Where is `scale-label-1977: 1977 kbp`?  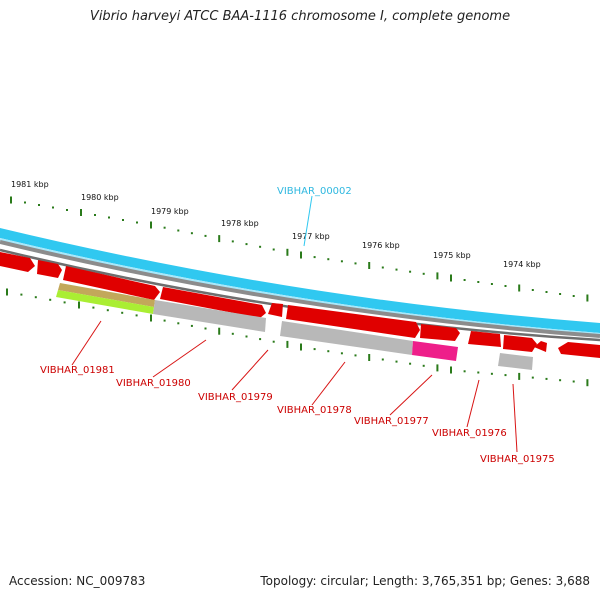 scale-label-1977: 1977 kbp is located at coordinates (311, 236).